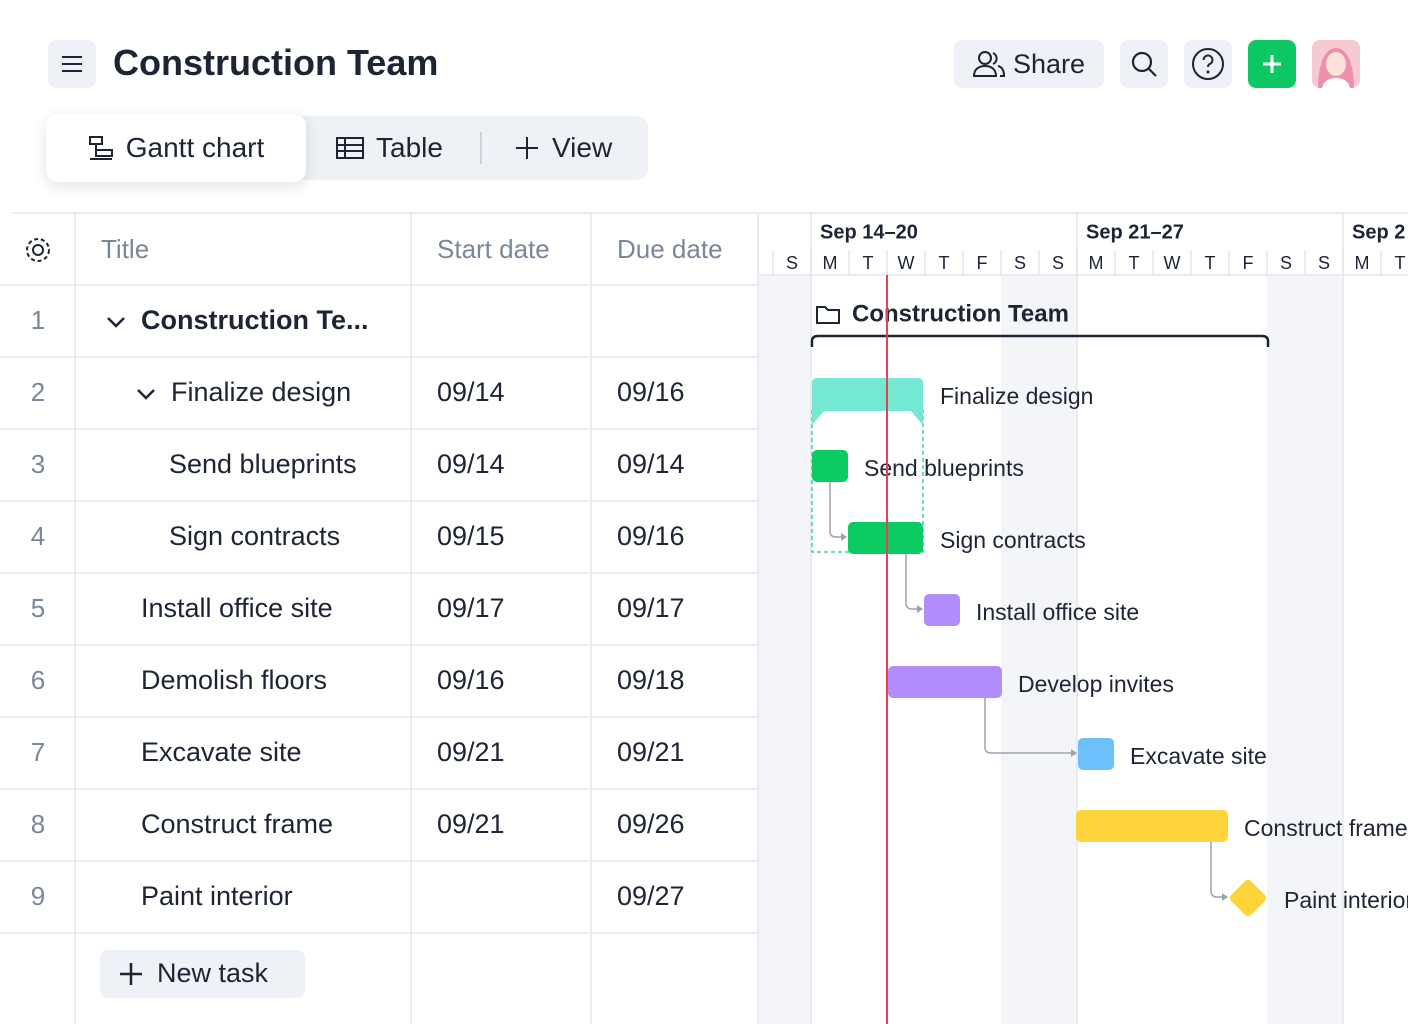 This screenshot has height=1024, width=1408. Describe the element at coordinates (409, 147) in the screenshot. I see `tab-label: Table` at that location.